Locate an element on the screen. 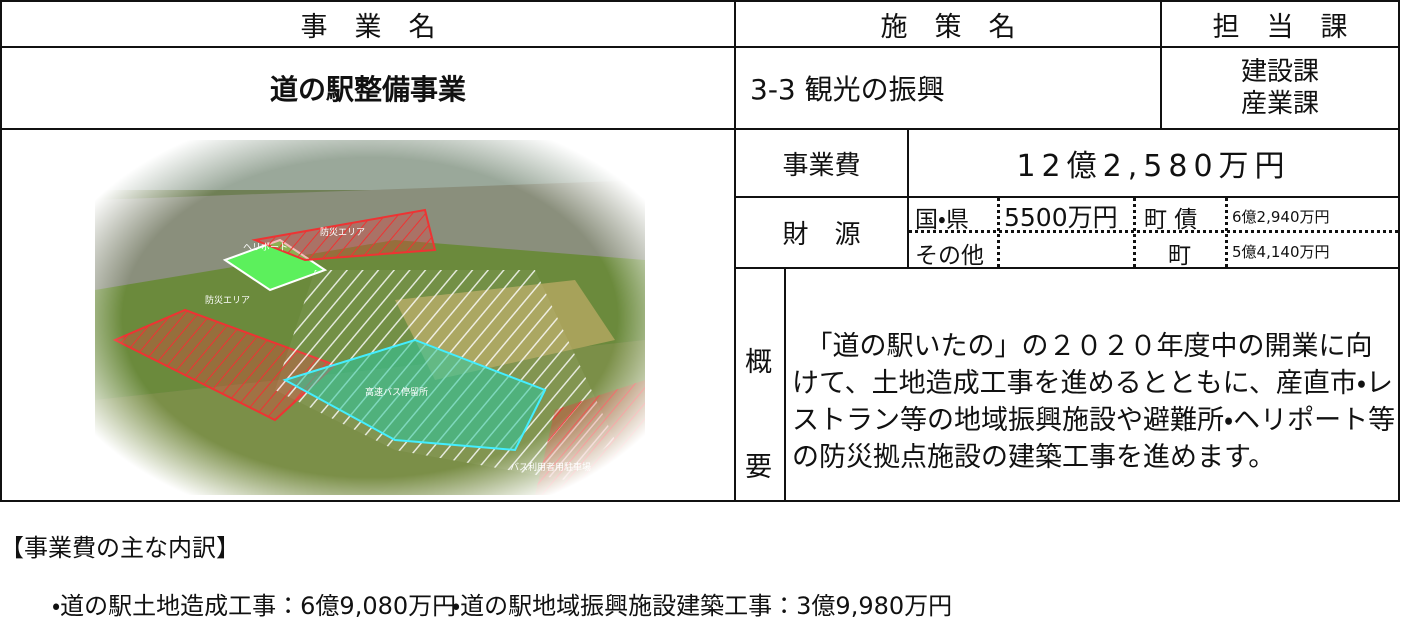  photo-label: 高速バス停留所 is located at coordinates (396, 392).